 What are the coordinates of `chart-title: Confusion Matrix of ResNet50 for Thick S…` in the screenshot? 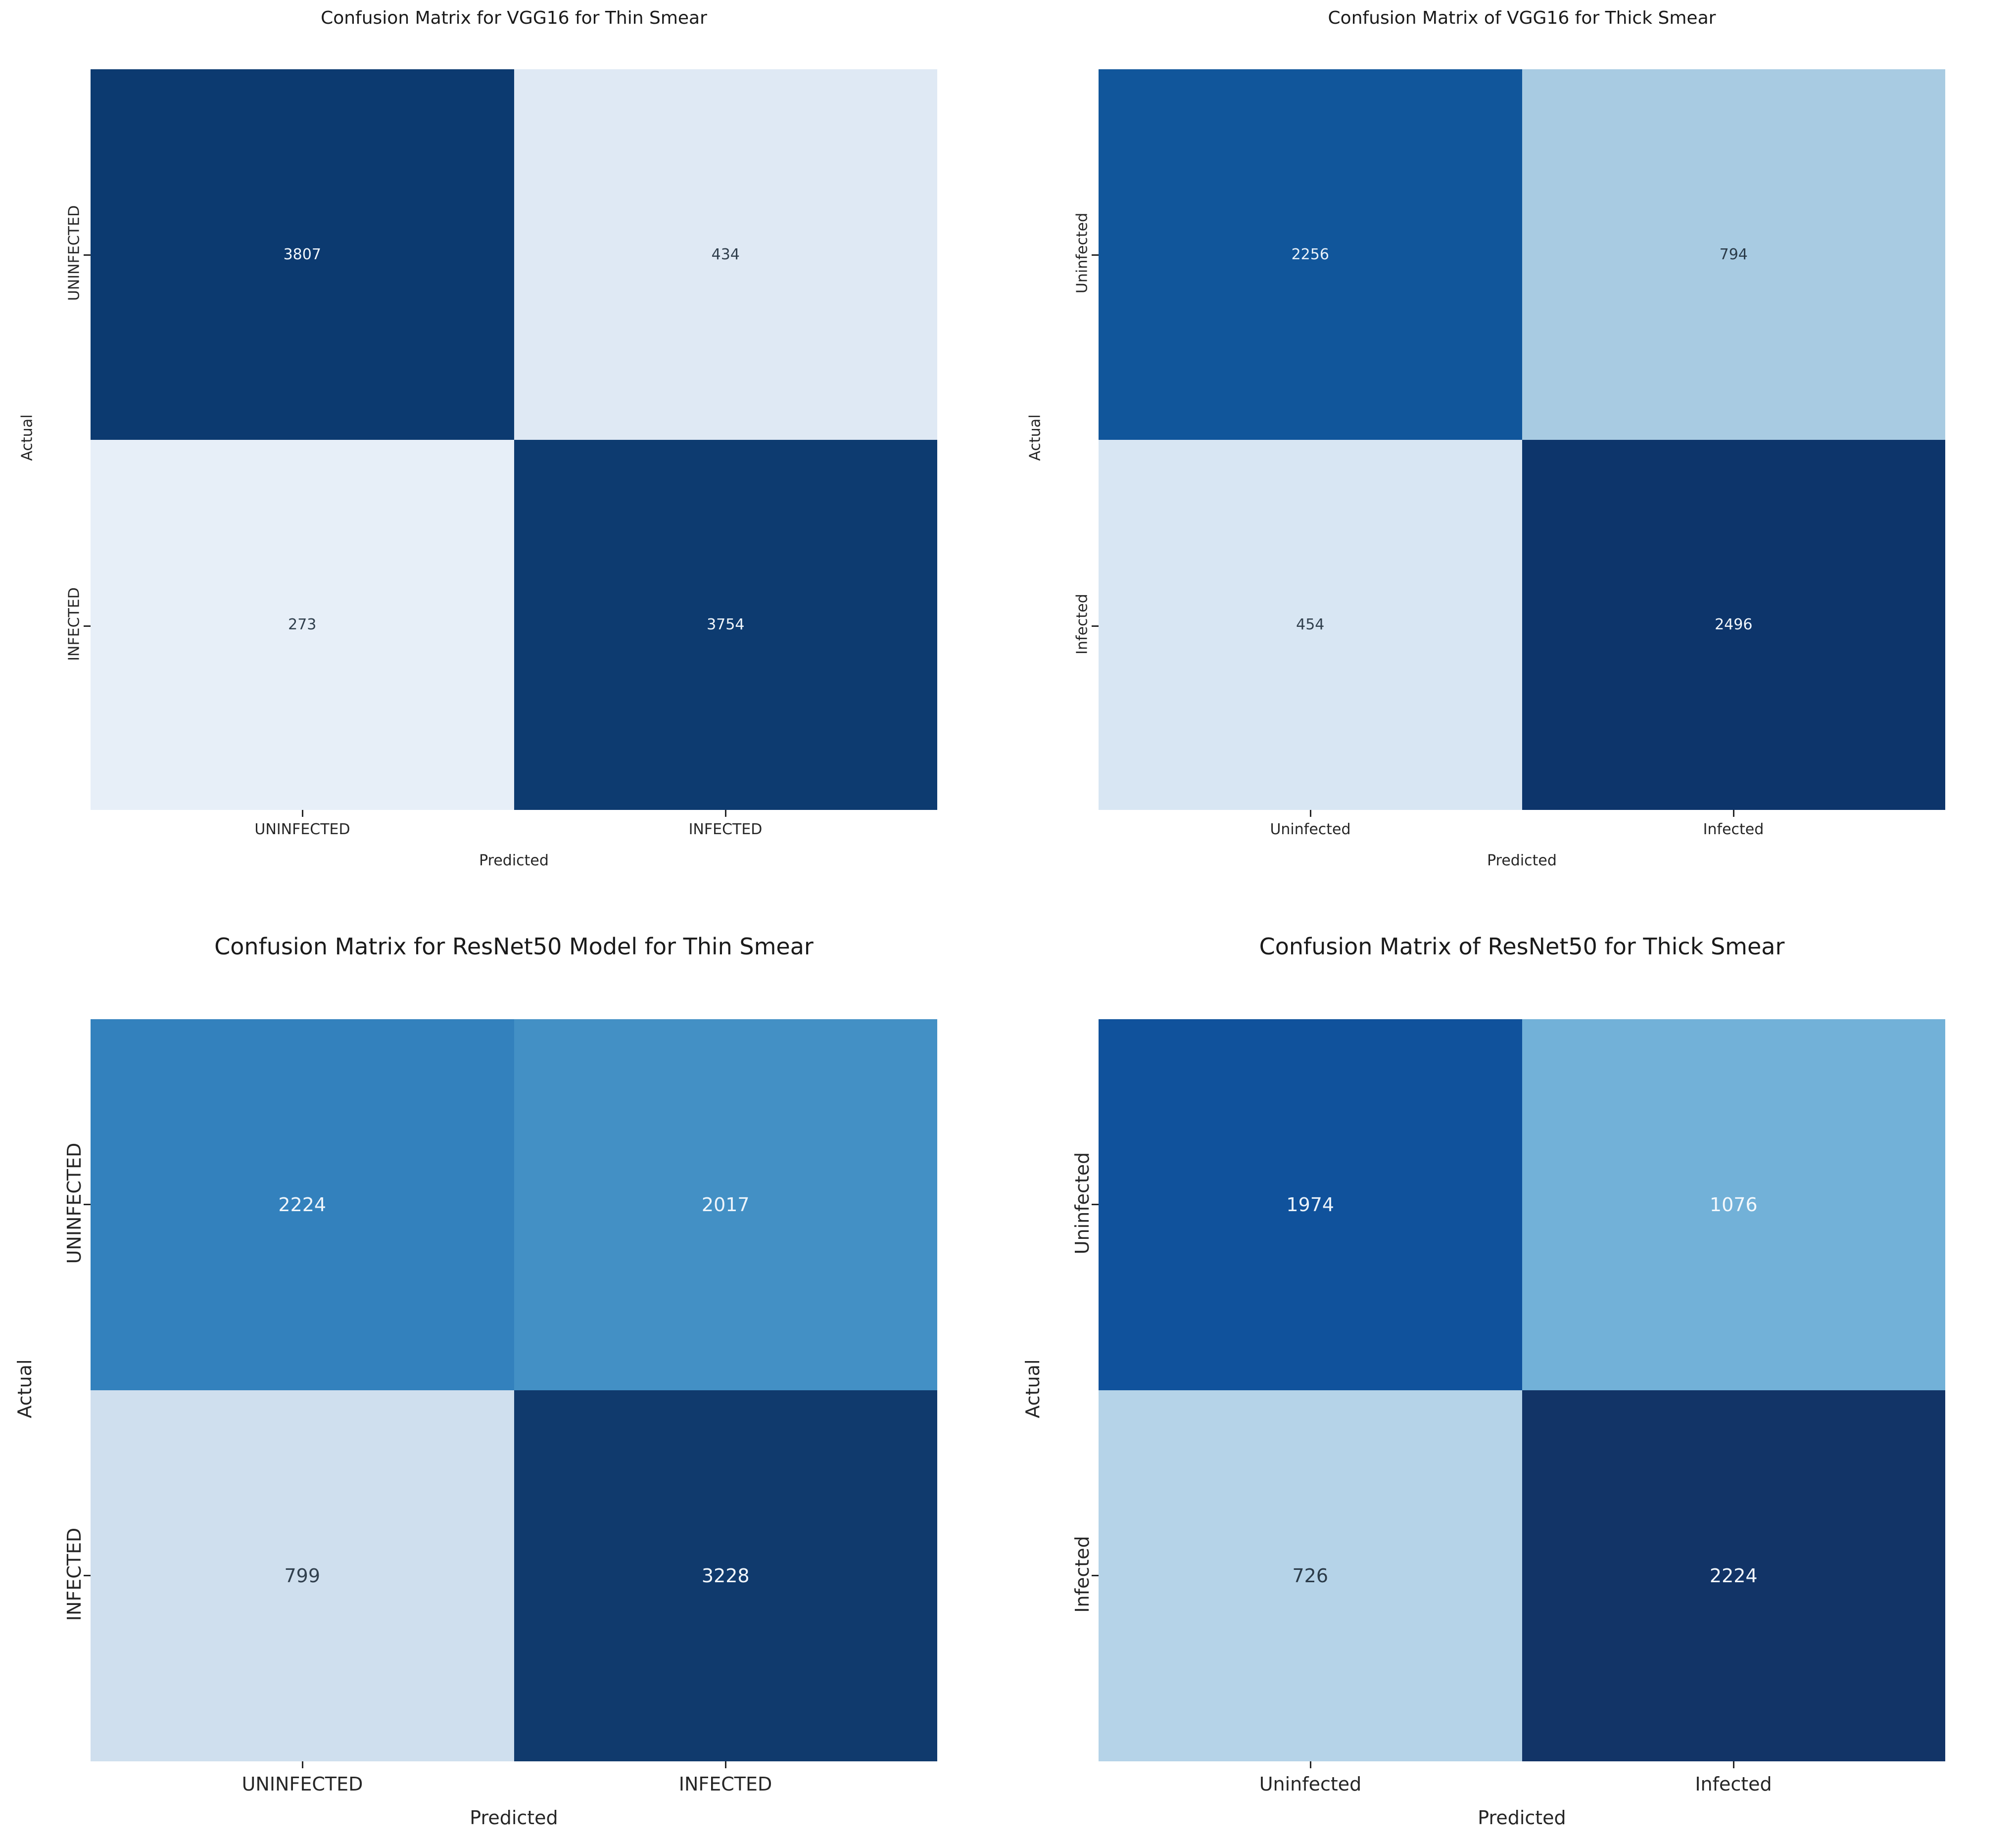 It's located at (1522, 947).